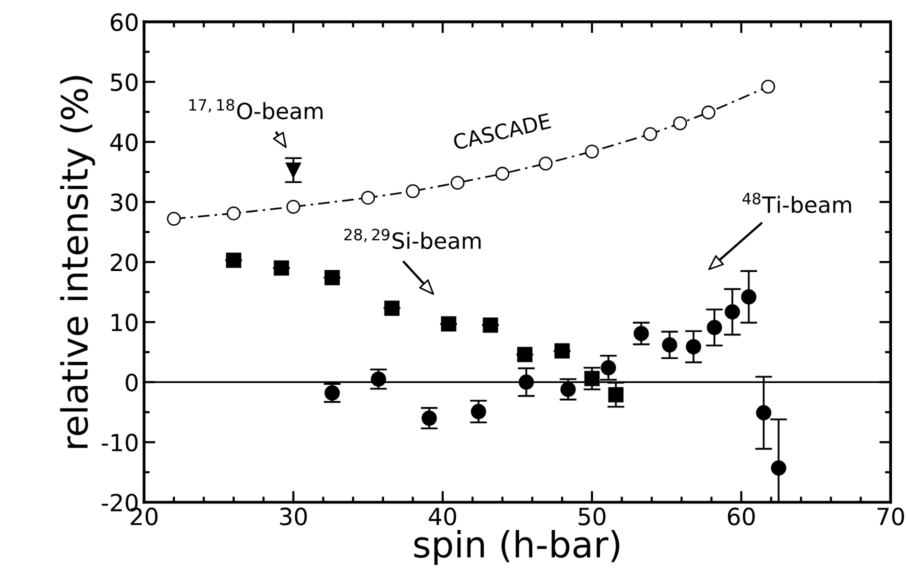 The height and width of the screenshot is (574, 906). I want to click on annotation: $^{48}$Ti-beam, so click(797, 203).